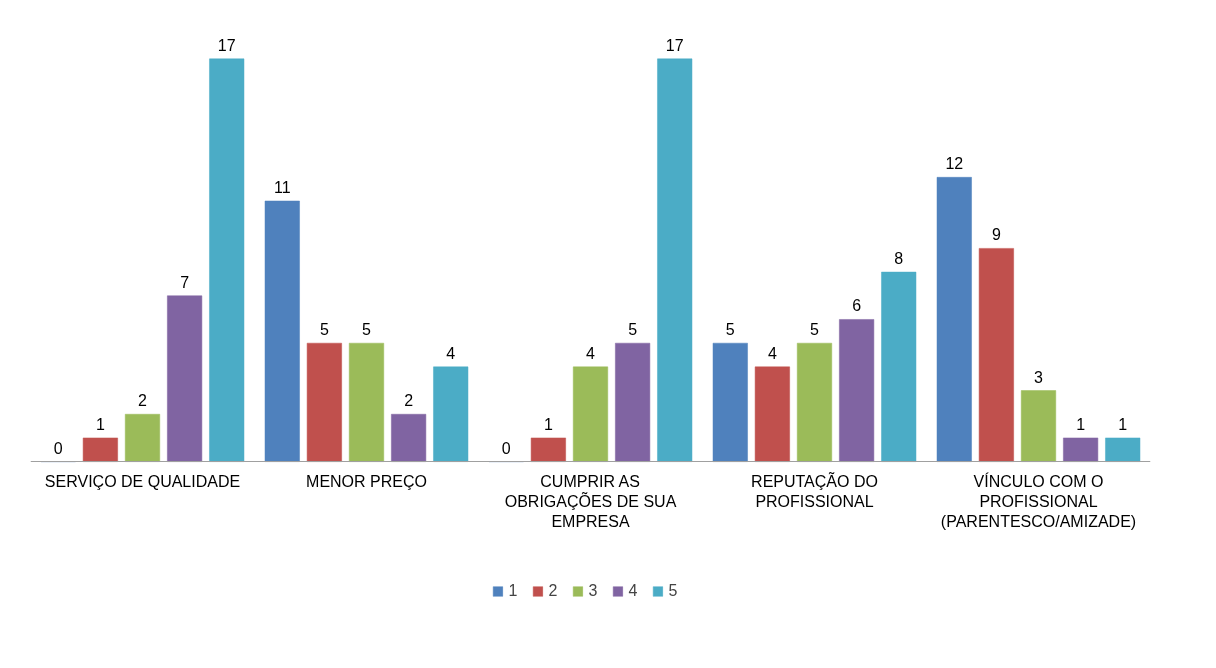  What do you see at coordinates (553, 591) in the screenshot?
I see `legend-label: 2` at bounding box center [553, 591].